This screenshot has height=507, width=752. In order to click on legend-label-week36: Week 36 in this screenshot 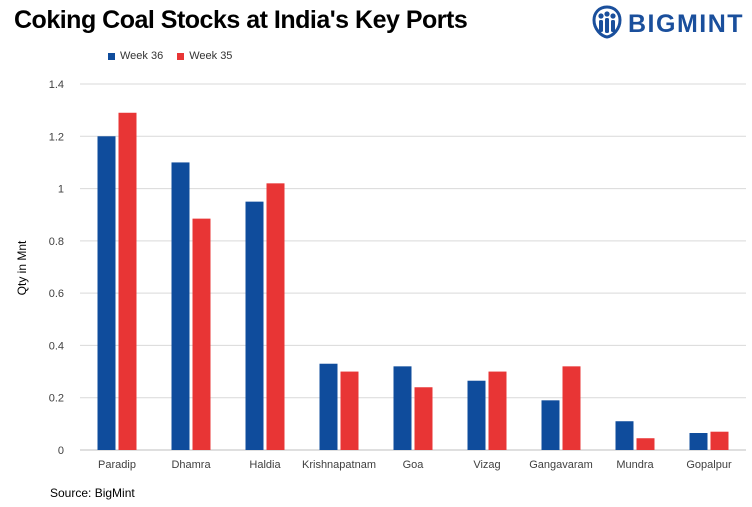, I will do `click(142, 56)`.